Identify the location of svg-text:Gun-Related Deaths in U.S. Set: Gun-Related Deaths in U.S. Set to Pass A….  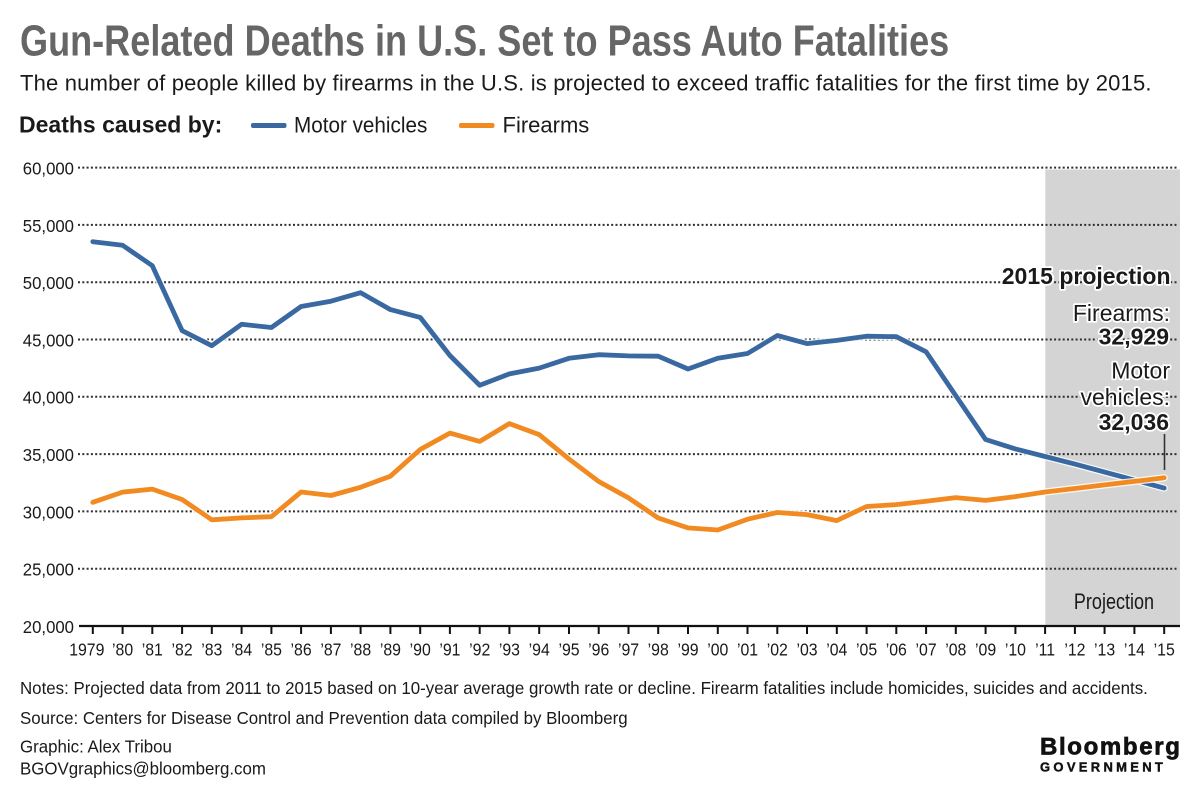
(484, 40).